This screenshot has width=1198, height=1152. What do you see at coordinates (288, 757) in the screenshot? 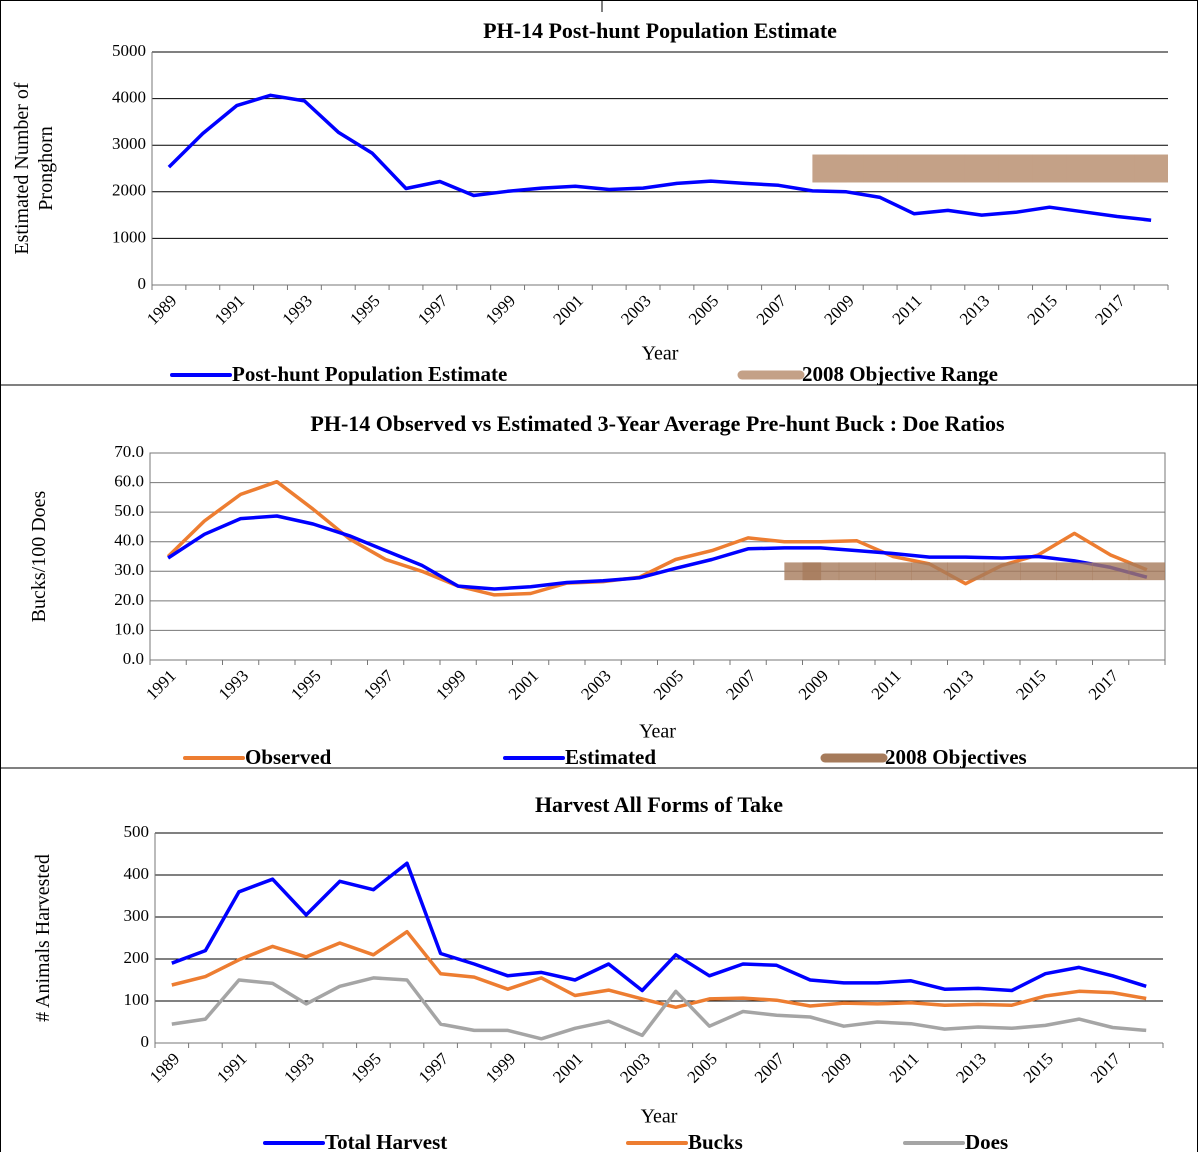
I see `legend-label: Observed` at bounding box center [288, 757].